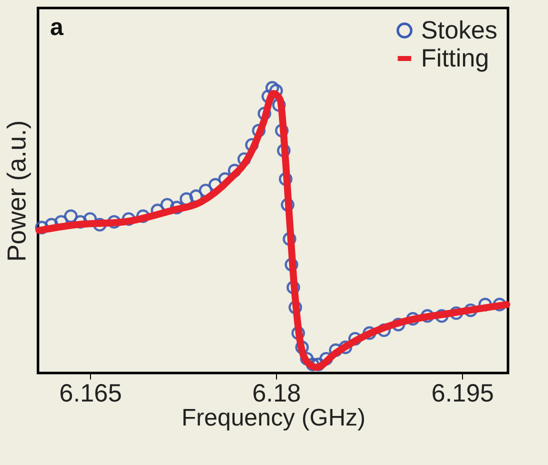 This screenshot has width=548, height=465. Describe the element at coordinates (17, 191) in the screenshot. I see `y-axis-title: Power (a.u.)` at that location.